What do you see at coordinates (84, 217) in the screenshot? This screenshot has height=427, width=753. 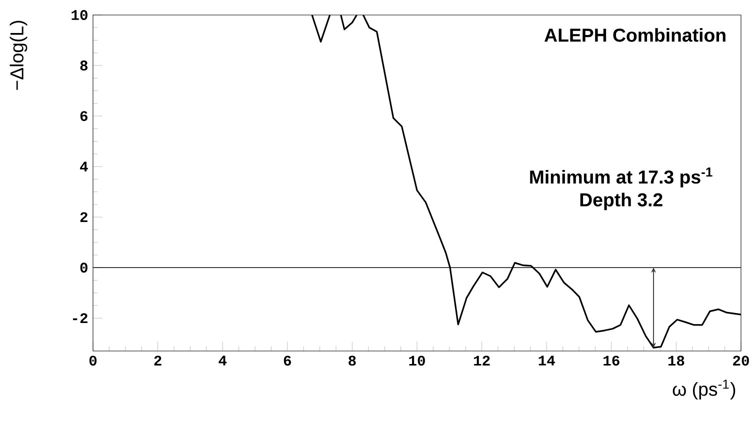 I see `y-tick-label: 2` at bounding box center [84, 217].